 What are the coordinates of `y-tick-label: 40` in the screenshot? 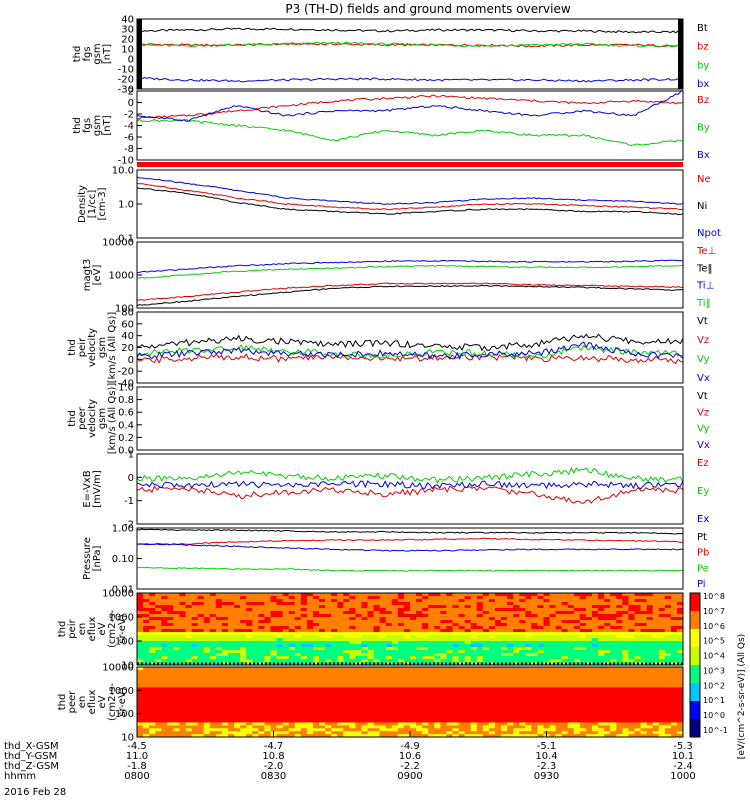 It's located at (127, 20).